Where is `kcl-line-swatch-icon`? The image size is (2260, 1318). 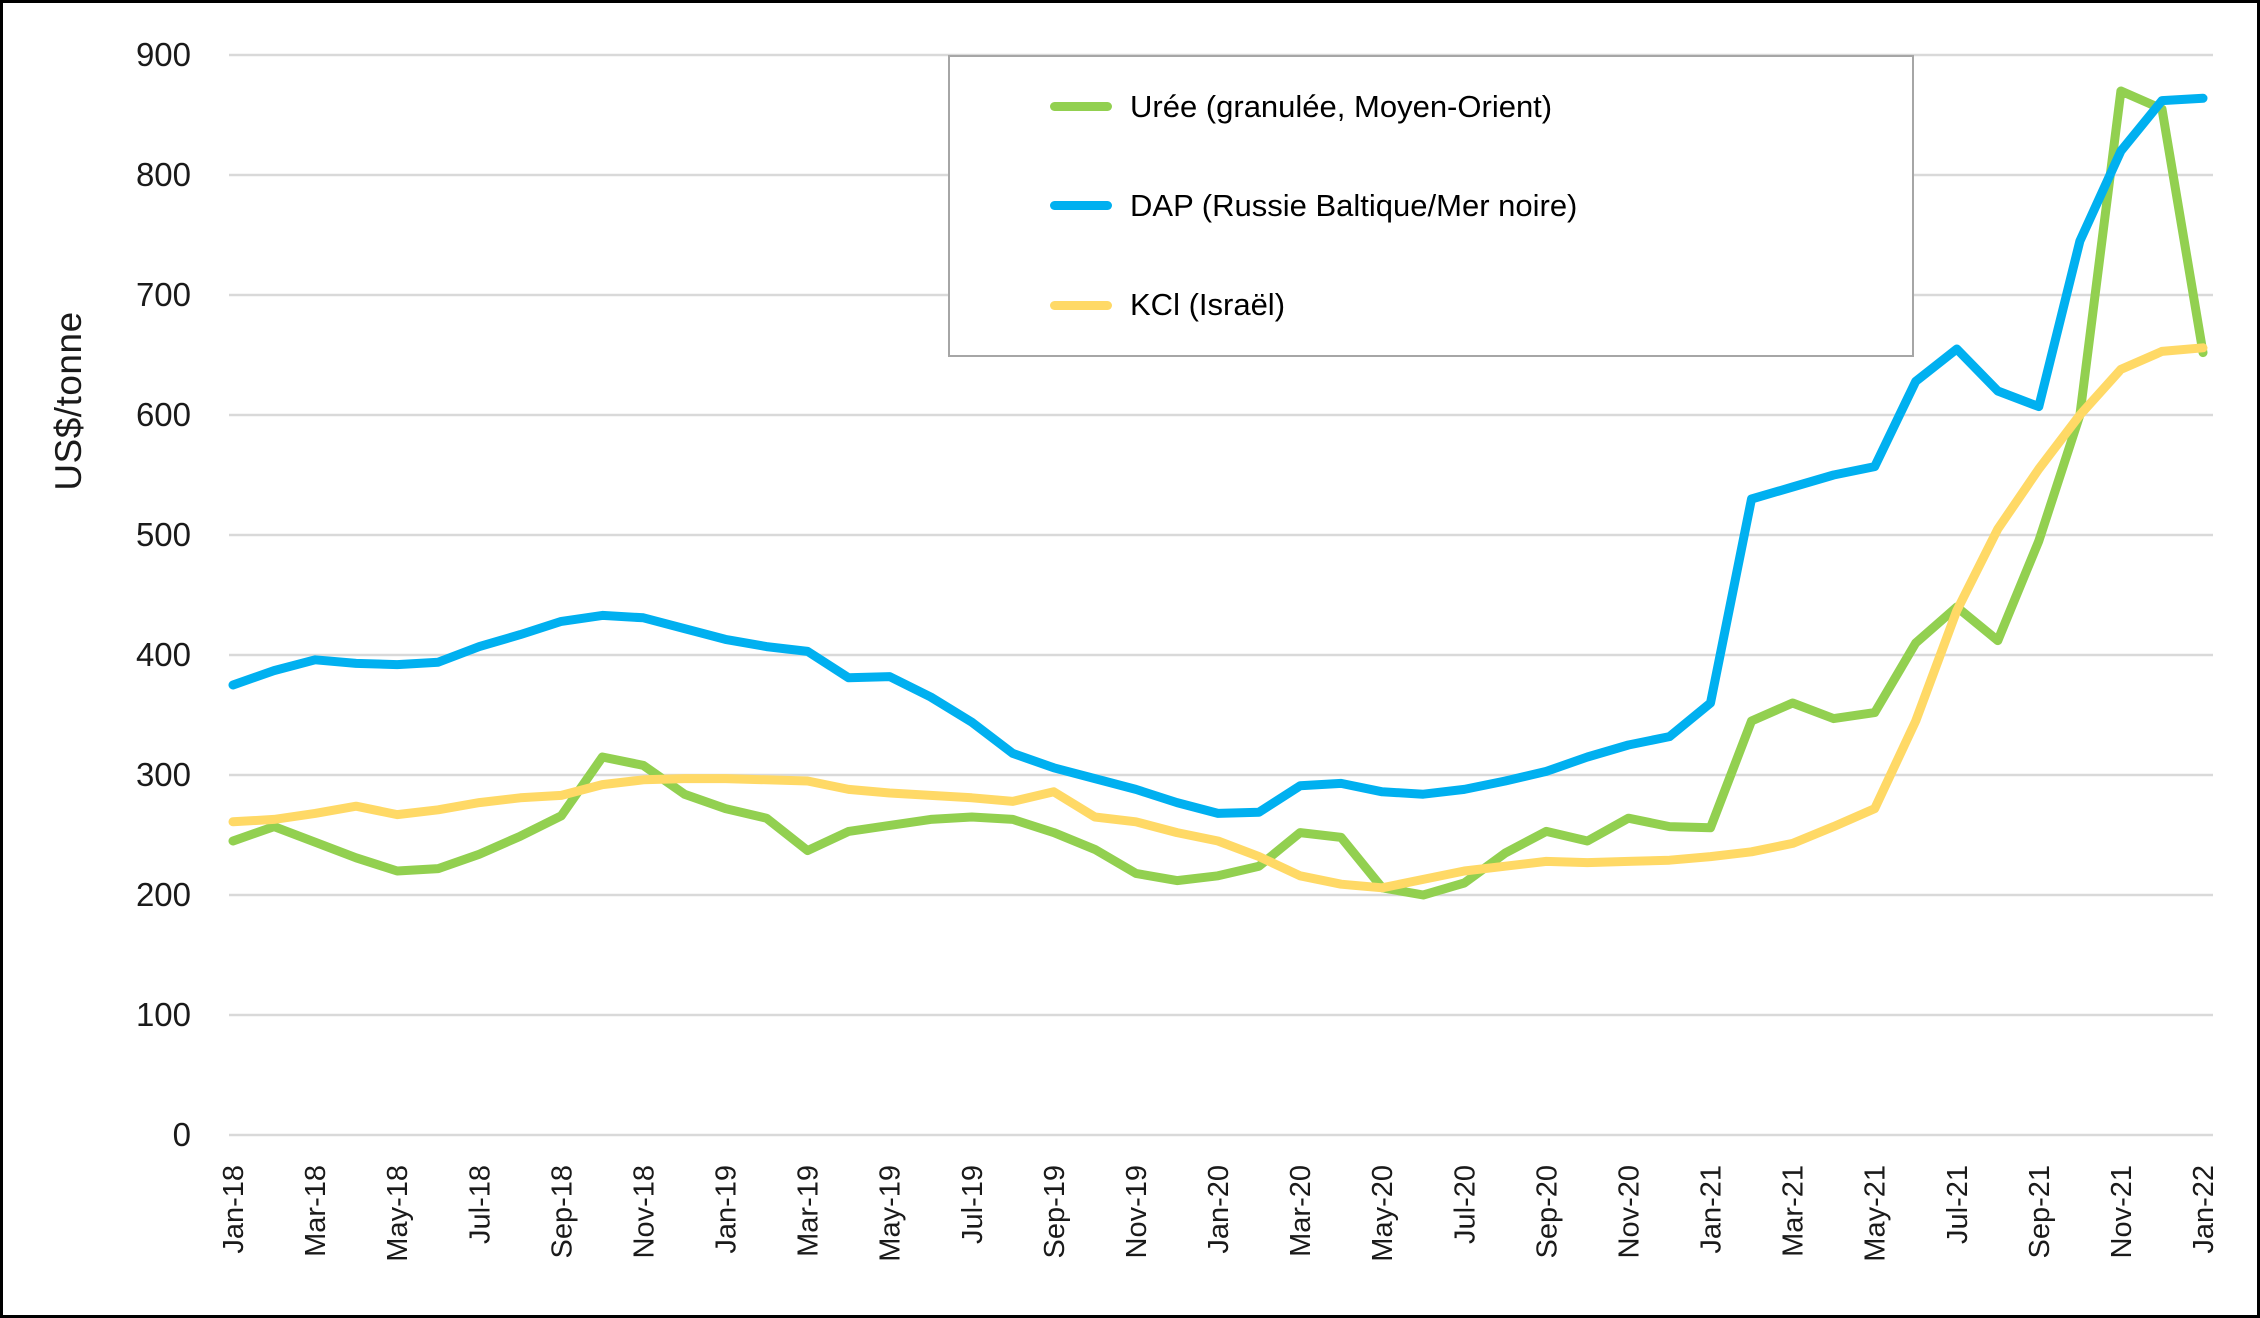
kcl-line-swatch-icon is located at coordinates (1081, 305).